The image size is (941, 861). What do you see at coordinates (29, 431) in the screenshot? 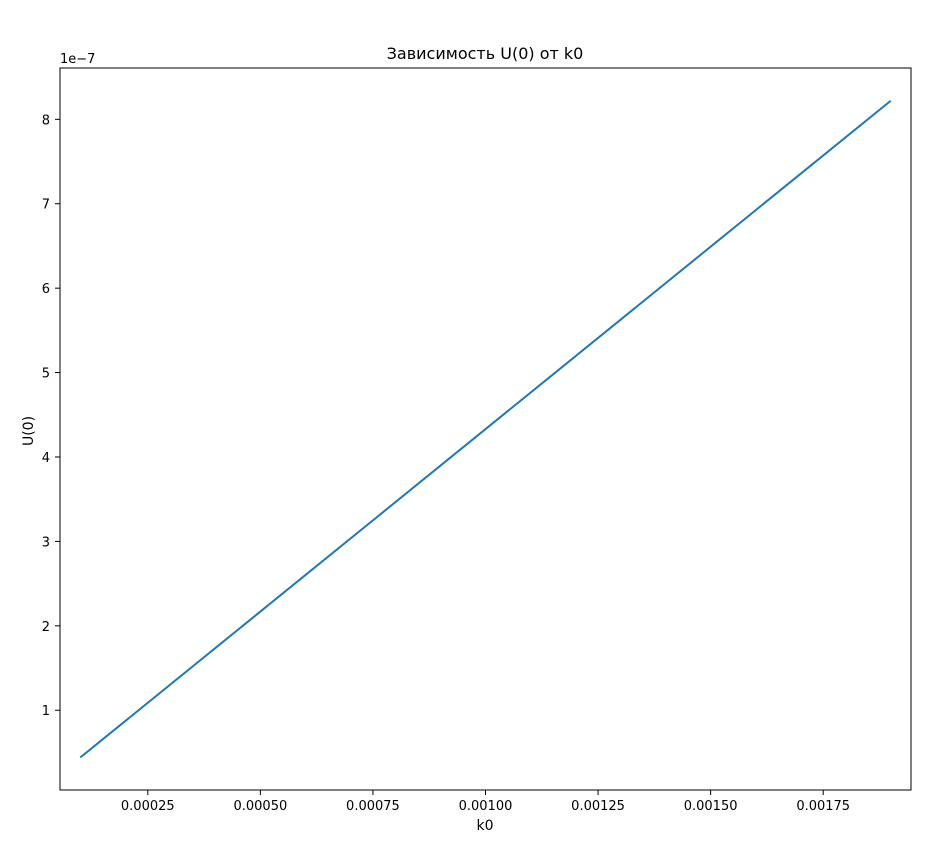
I see `y-axis-label: U(0)` at bounding box center [29, 431].